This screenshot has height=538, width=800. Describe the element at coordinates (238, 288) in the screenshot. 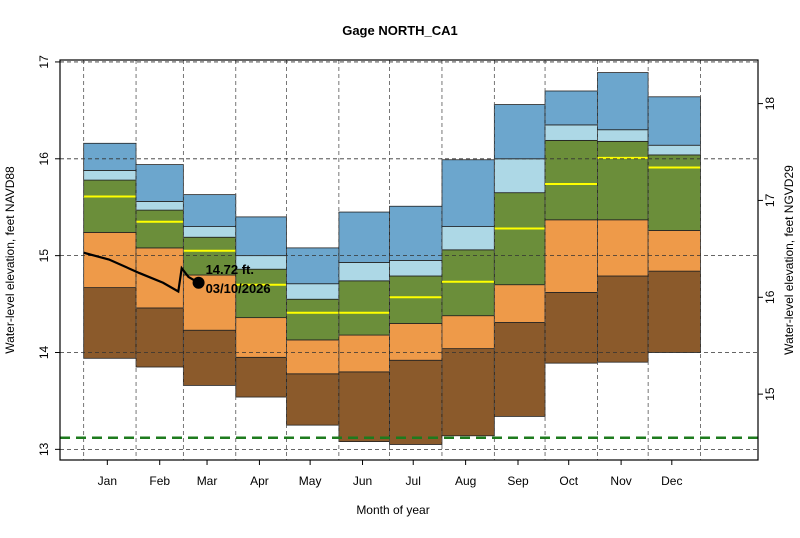

I see `current-date-label: 03/10/2026` at that location.